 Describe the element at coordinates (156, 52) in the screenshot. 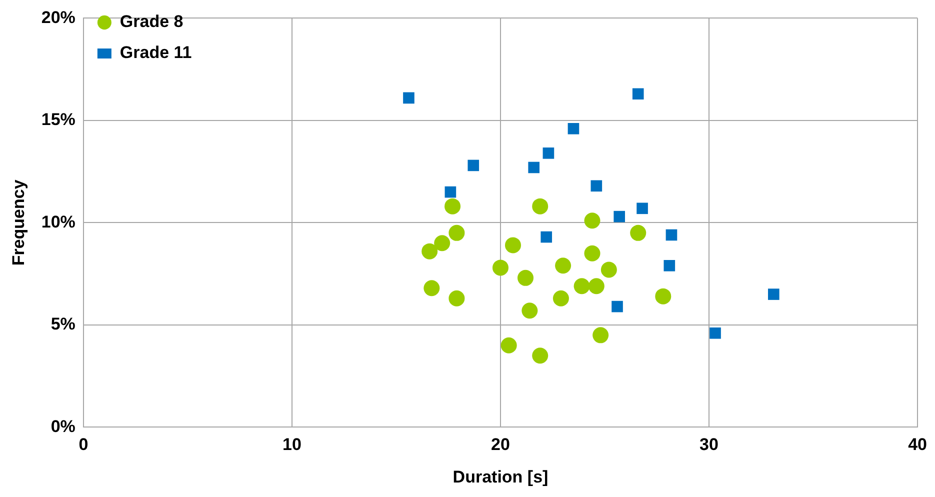

I see `legend-label: Grade 11` at that location.